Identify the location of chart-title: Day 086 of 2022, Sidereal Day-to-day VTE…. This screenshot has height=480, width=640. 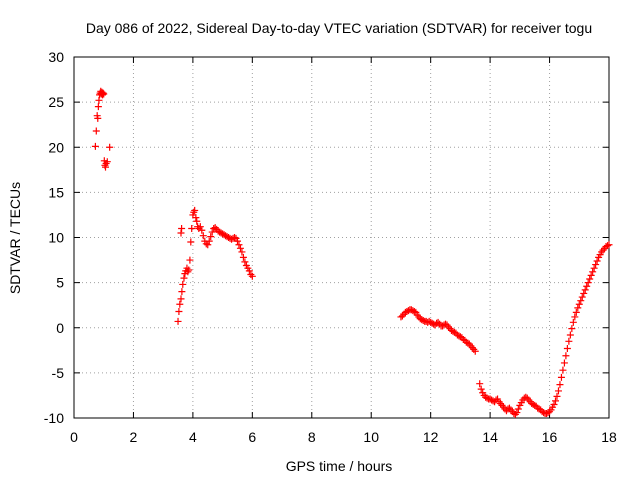
(339, 28).